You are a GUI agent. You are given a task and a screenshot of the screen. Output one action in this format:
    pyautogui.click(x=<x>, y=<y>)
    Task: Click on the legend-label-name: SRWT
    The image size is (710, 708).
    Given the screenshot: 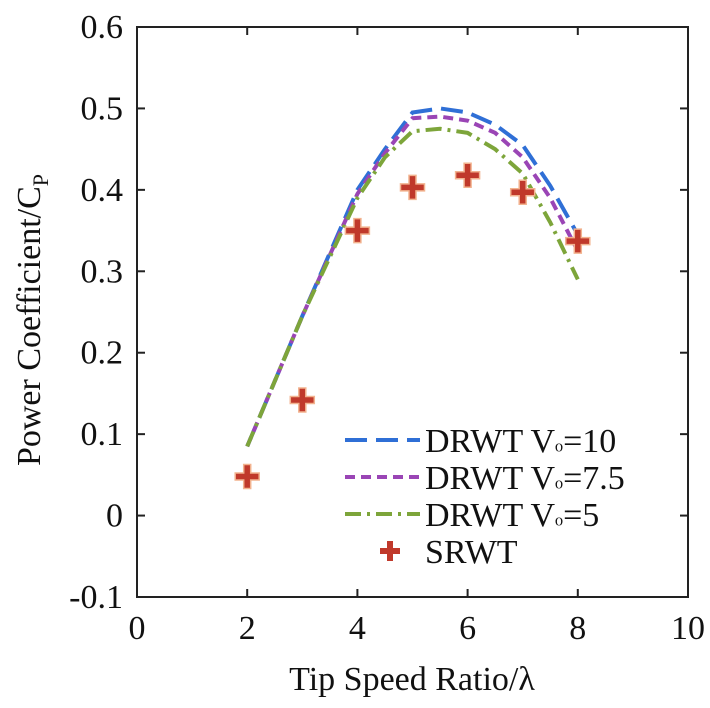 What is the action you would take?
    pyautogui.click(x=471, y=552)
    